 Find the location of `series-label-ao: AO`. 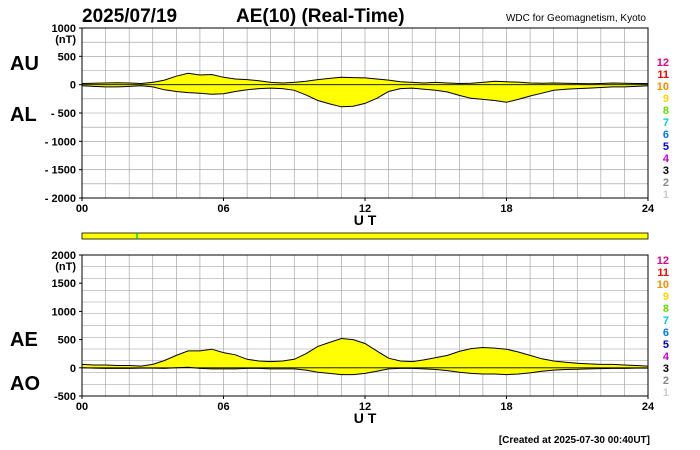

series-label-ao: AO is located at coordinates (25, 384).